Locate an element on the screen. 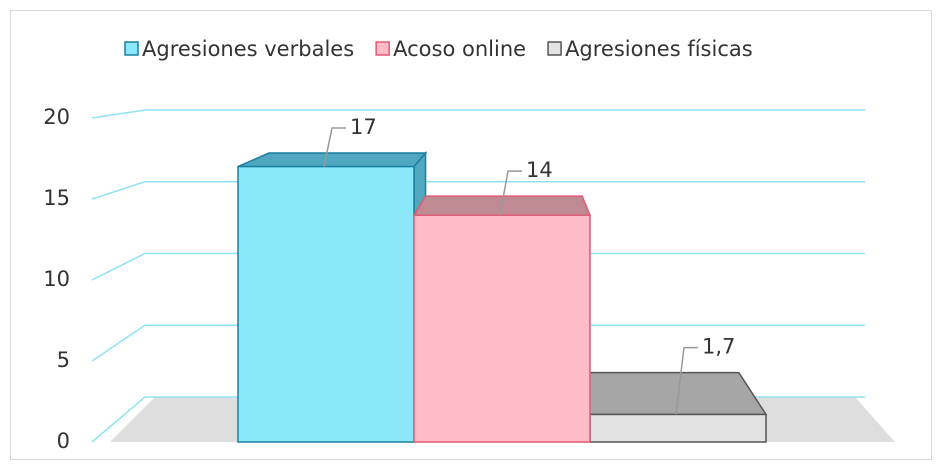  y-tick-label: 0 is located at coordinates (63, 441).